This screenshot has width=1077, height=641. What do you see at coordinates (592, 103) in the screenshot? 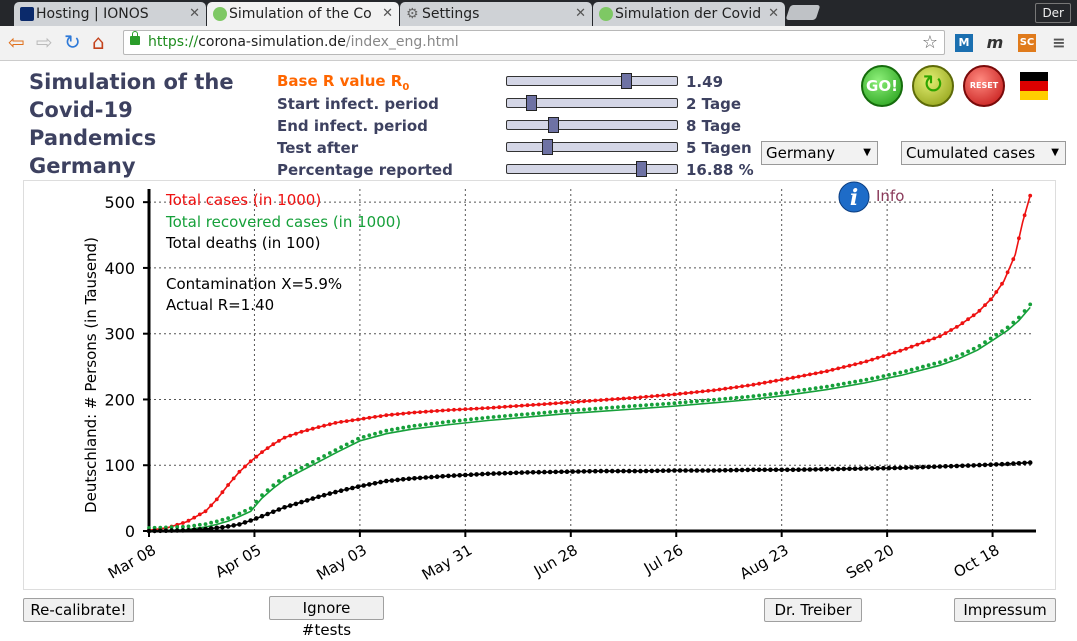
I see `slider-start-infect` at bounding box center [592, 103].